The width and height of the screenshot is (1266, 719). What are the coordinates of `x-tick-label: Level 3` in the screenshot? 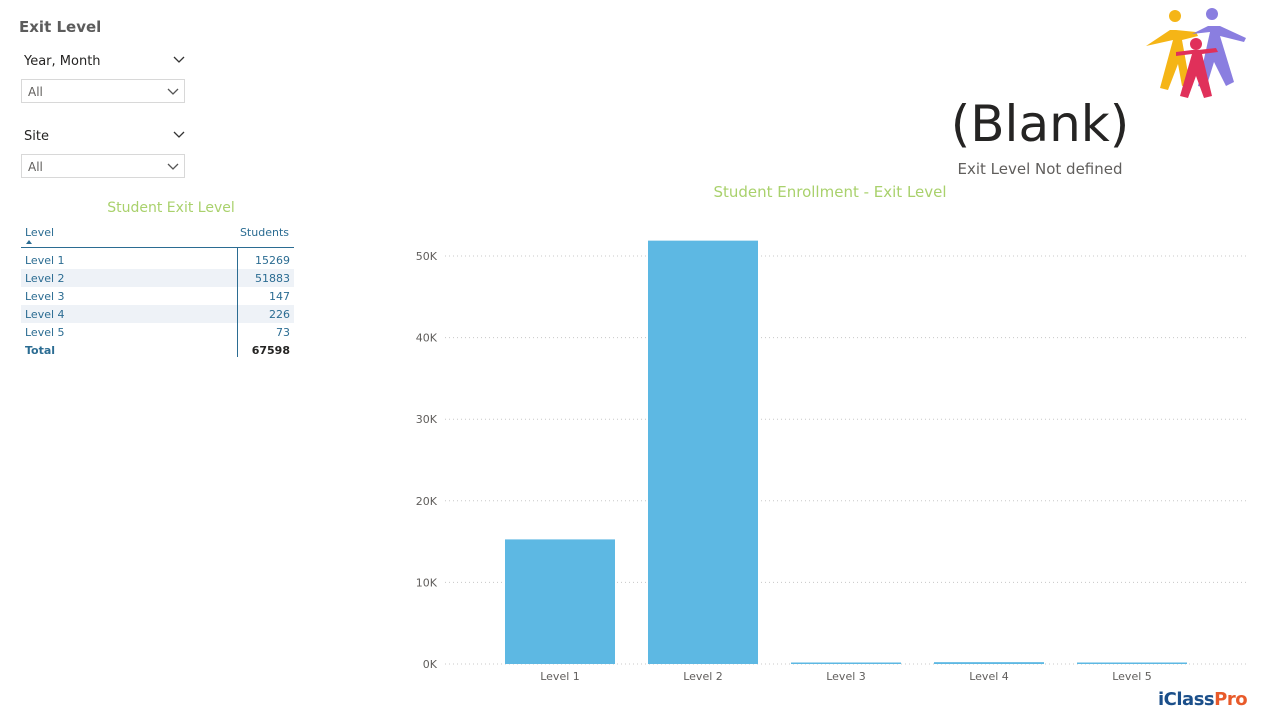 It's located at (846, 676).